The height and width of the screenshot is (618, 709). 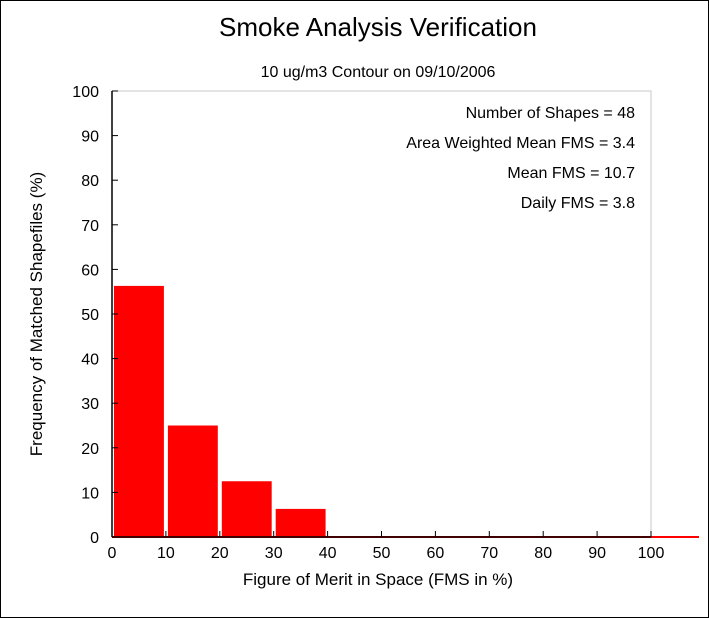 What do you see at coordinates (543, 553) in the screenshot?
I see `x-tick-label-80: 80` at bounding box center [543, 553].